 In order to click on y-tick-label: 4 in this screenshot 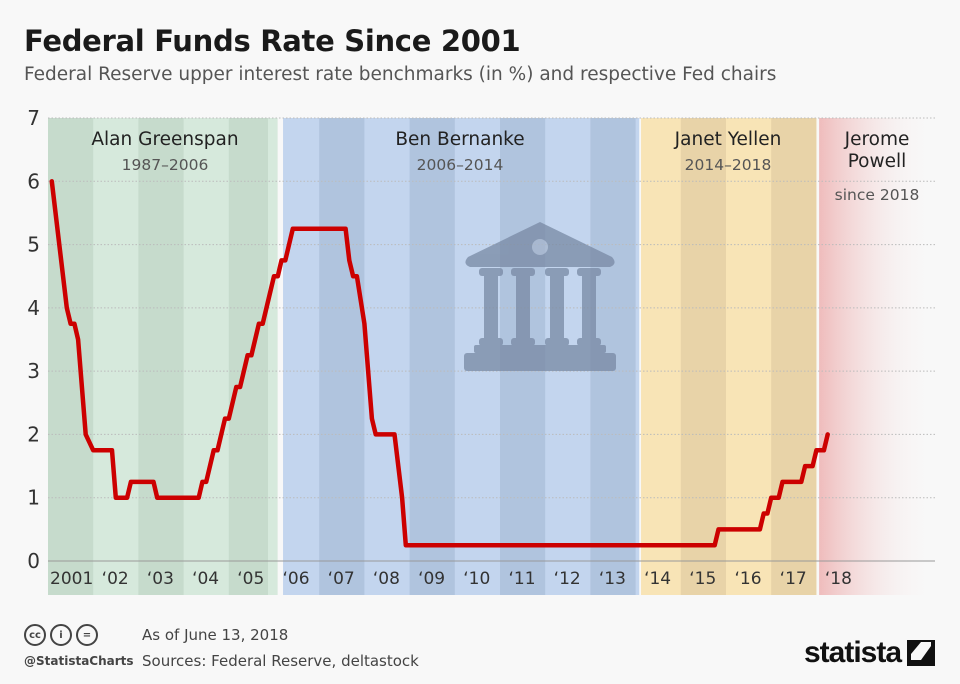, I will do `click(33, 308)`.